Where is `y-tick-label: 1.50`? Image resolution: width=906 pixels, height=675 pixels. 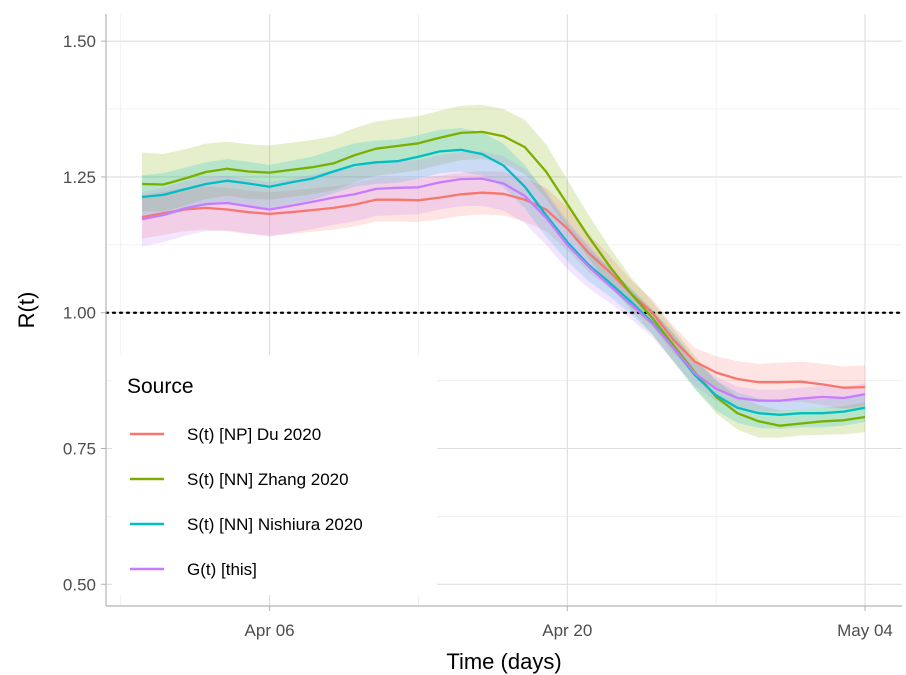 y-tick-label: 1.50 is located at coordinates (79, 41).